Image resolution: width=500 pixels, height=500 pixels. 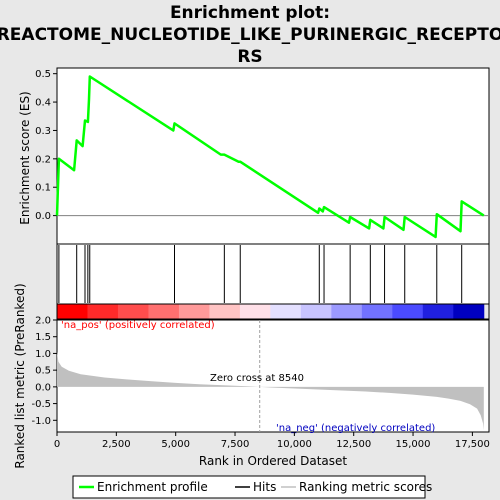 What do you see at coordinates (20, 375) in the screenshot?
I see `metric-y-axis-label: Ranked list metric (PreRanked)` at bounding box center [20, 375].